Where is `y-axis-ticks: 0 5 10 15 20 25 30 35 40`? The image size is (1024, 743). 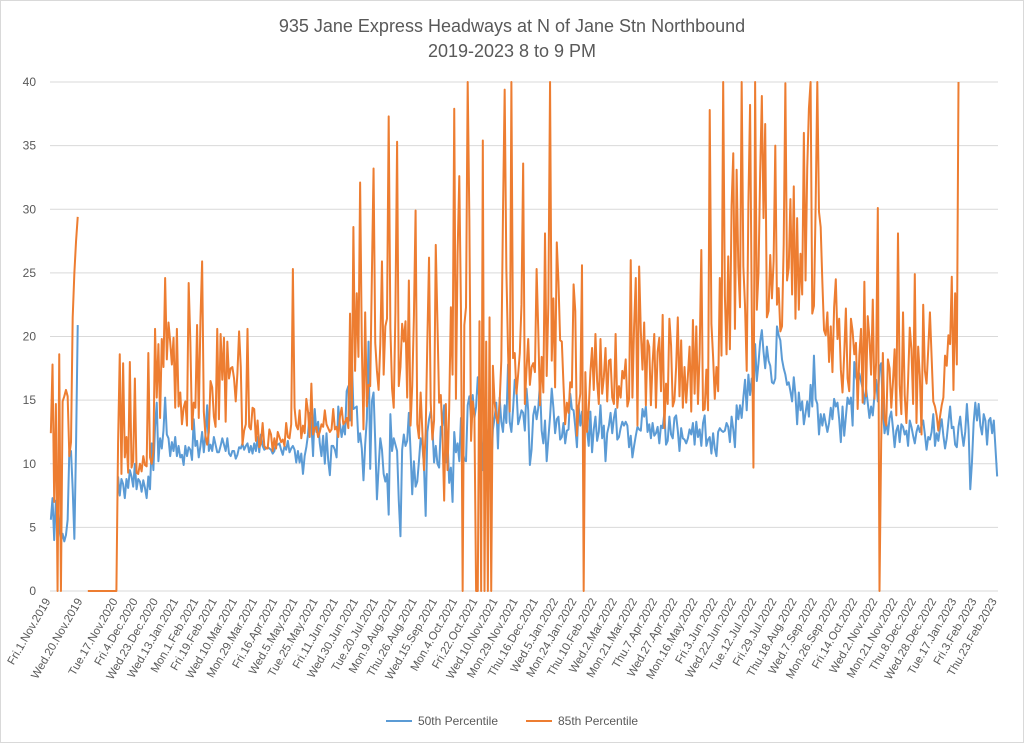 y-axis-ticks: 0 5 10 15 20 25 30 35 40 is located at coordinates (30, 336).